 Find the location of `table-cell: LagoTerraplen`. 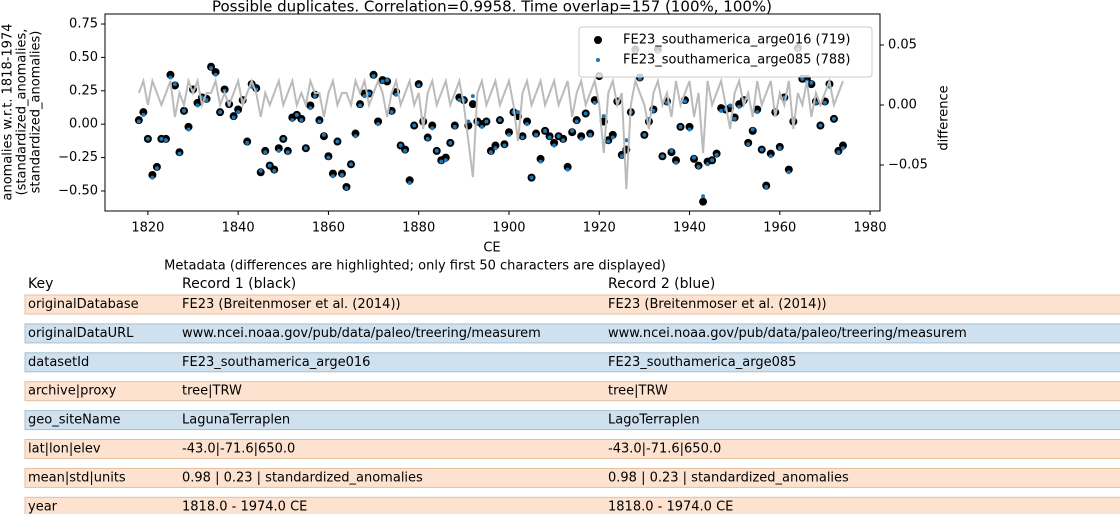

table-cell: LagoTerraplen is located at coordinates (654, 420).